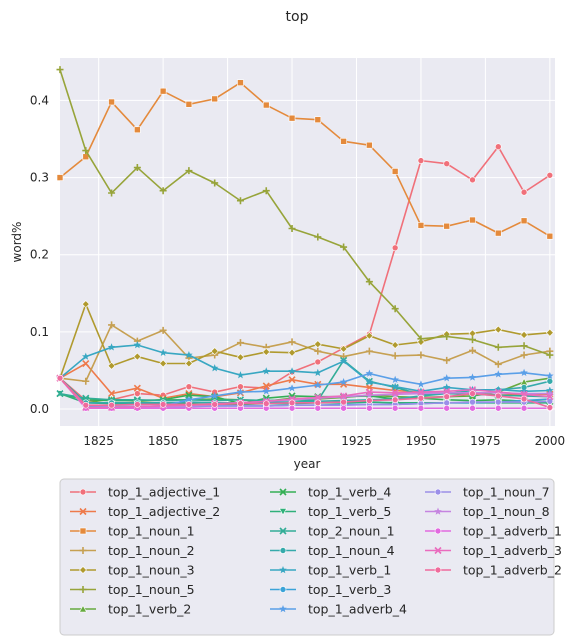 The image size is (575, 642). I want to click on legend-label: top_2_noun_1, so click(351, 531).